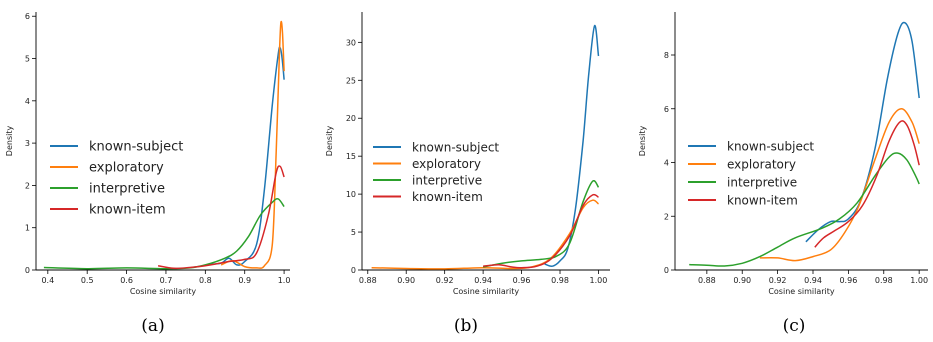  What do you see at coordinates (351, 80) in the screenshot?
I see `y-tick-label: 25` at bounding box center [351, 80].